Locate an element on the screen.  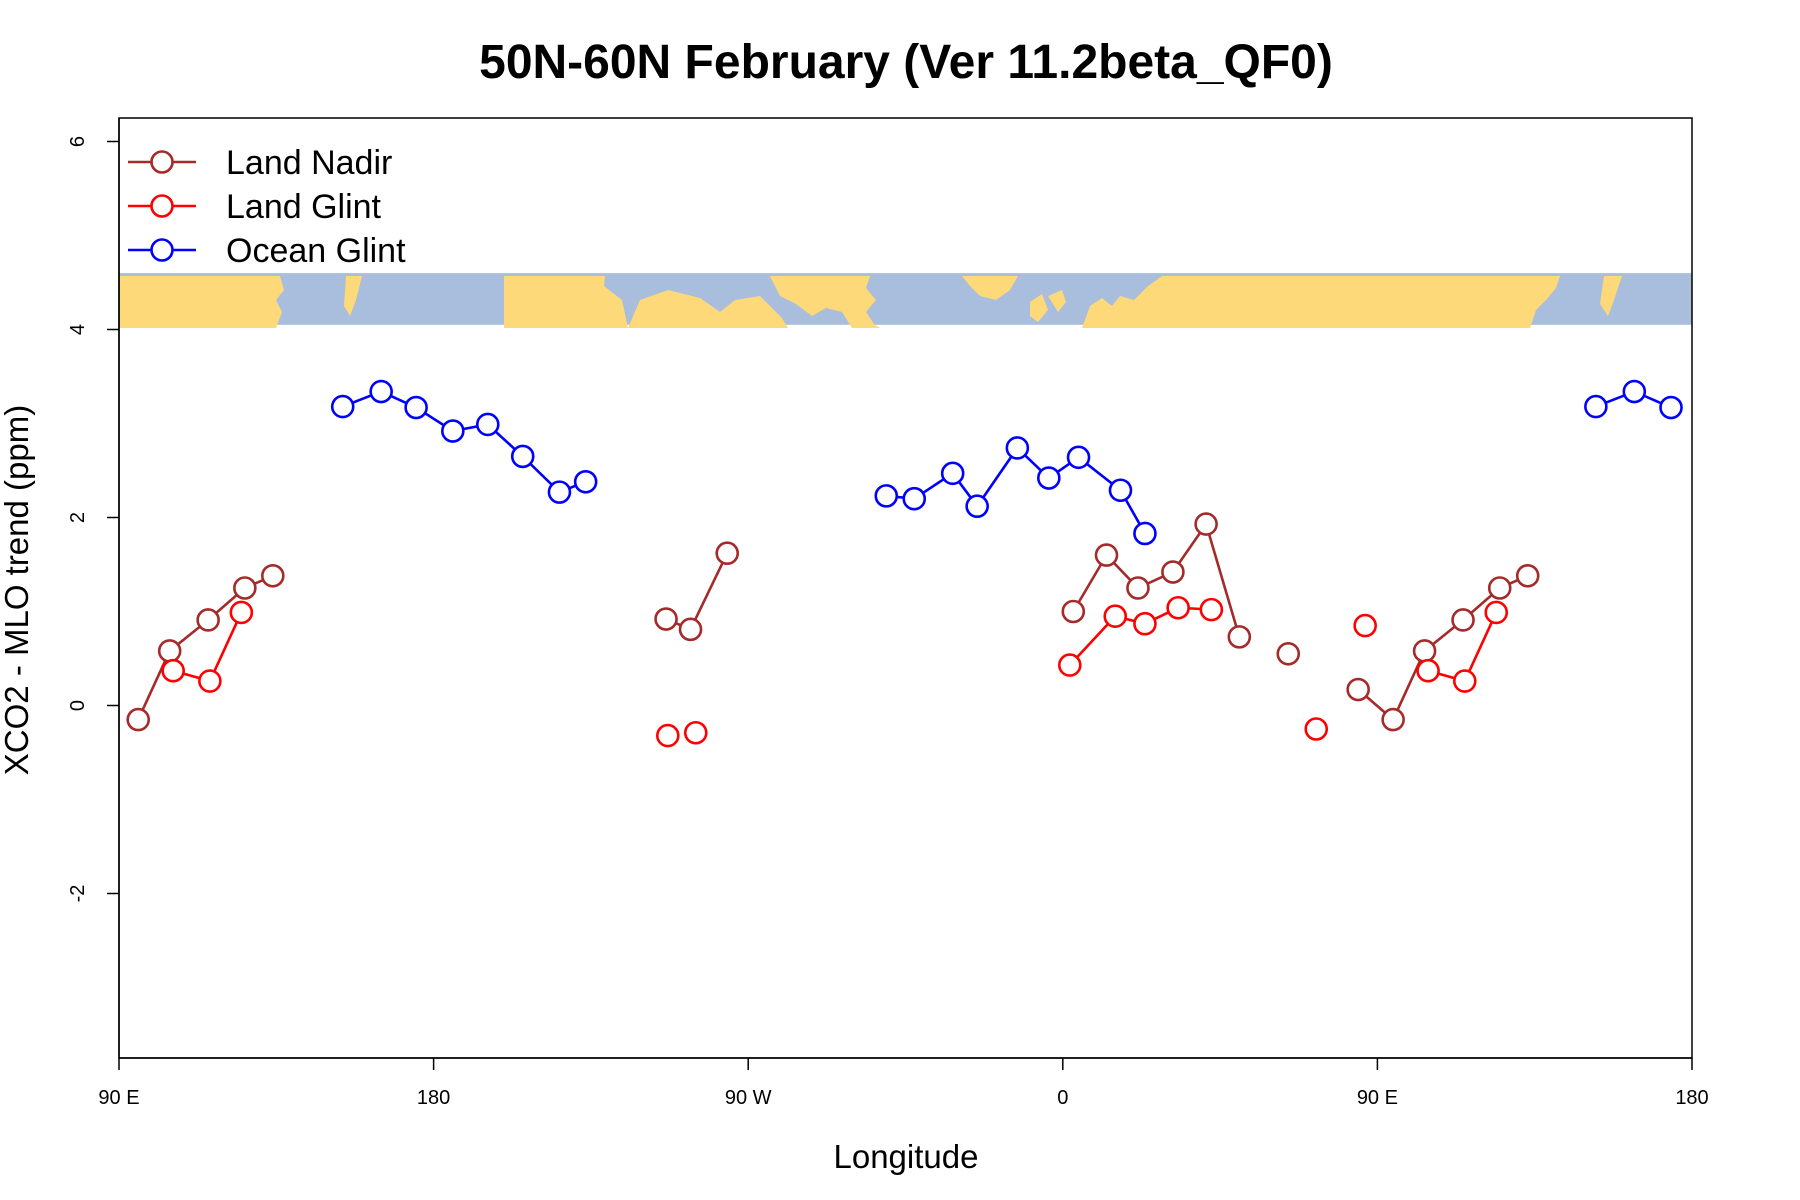
y-tick-label: -2 is located at coordinates (78, 894).